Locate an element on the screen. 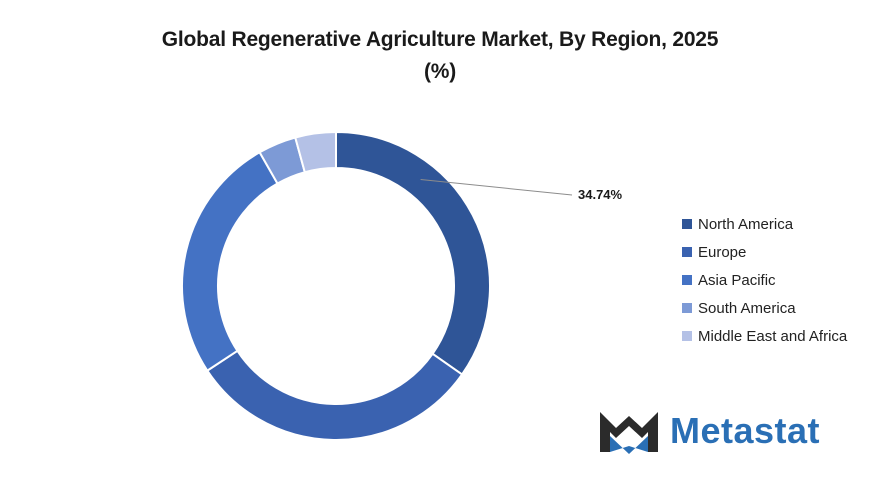  legend-label: North America is located at coordinates (746, 224).